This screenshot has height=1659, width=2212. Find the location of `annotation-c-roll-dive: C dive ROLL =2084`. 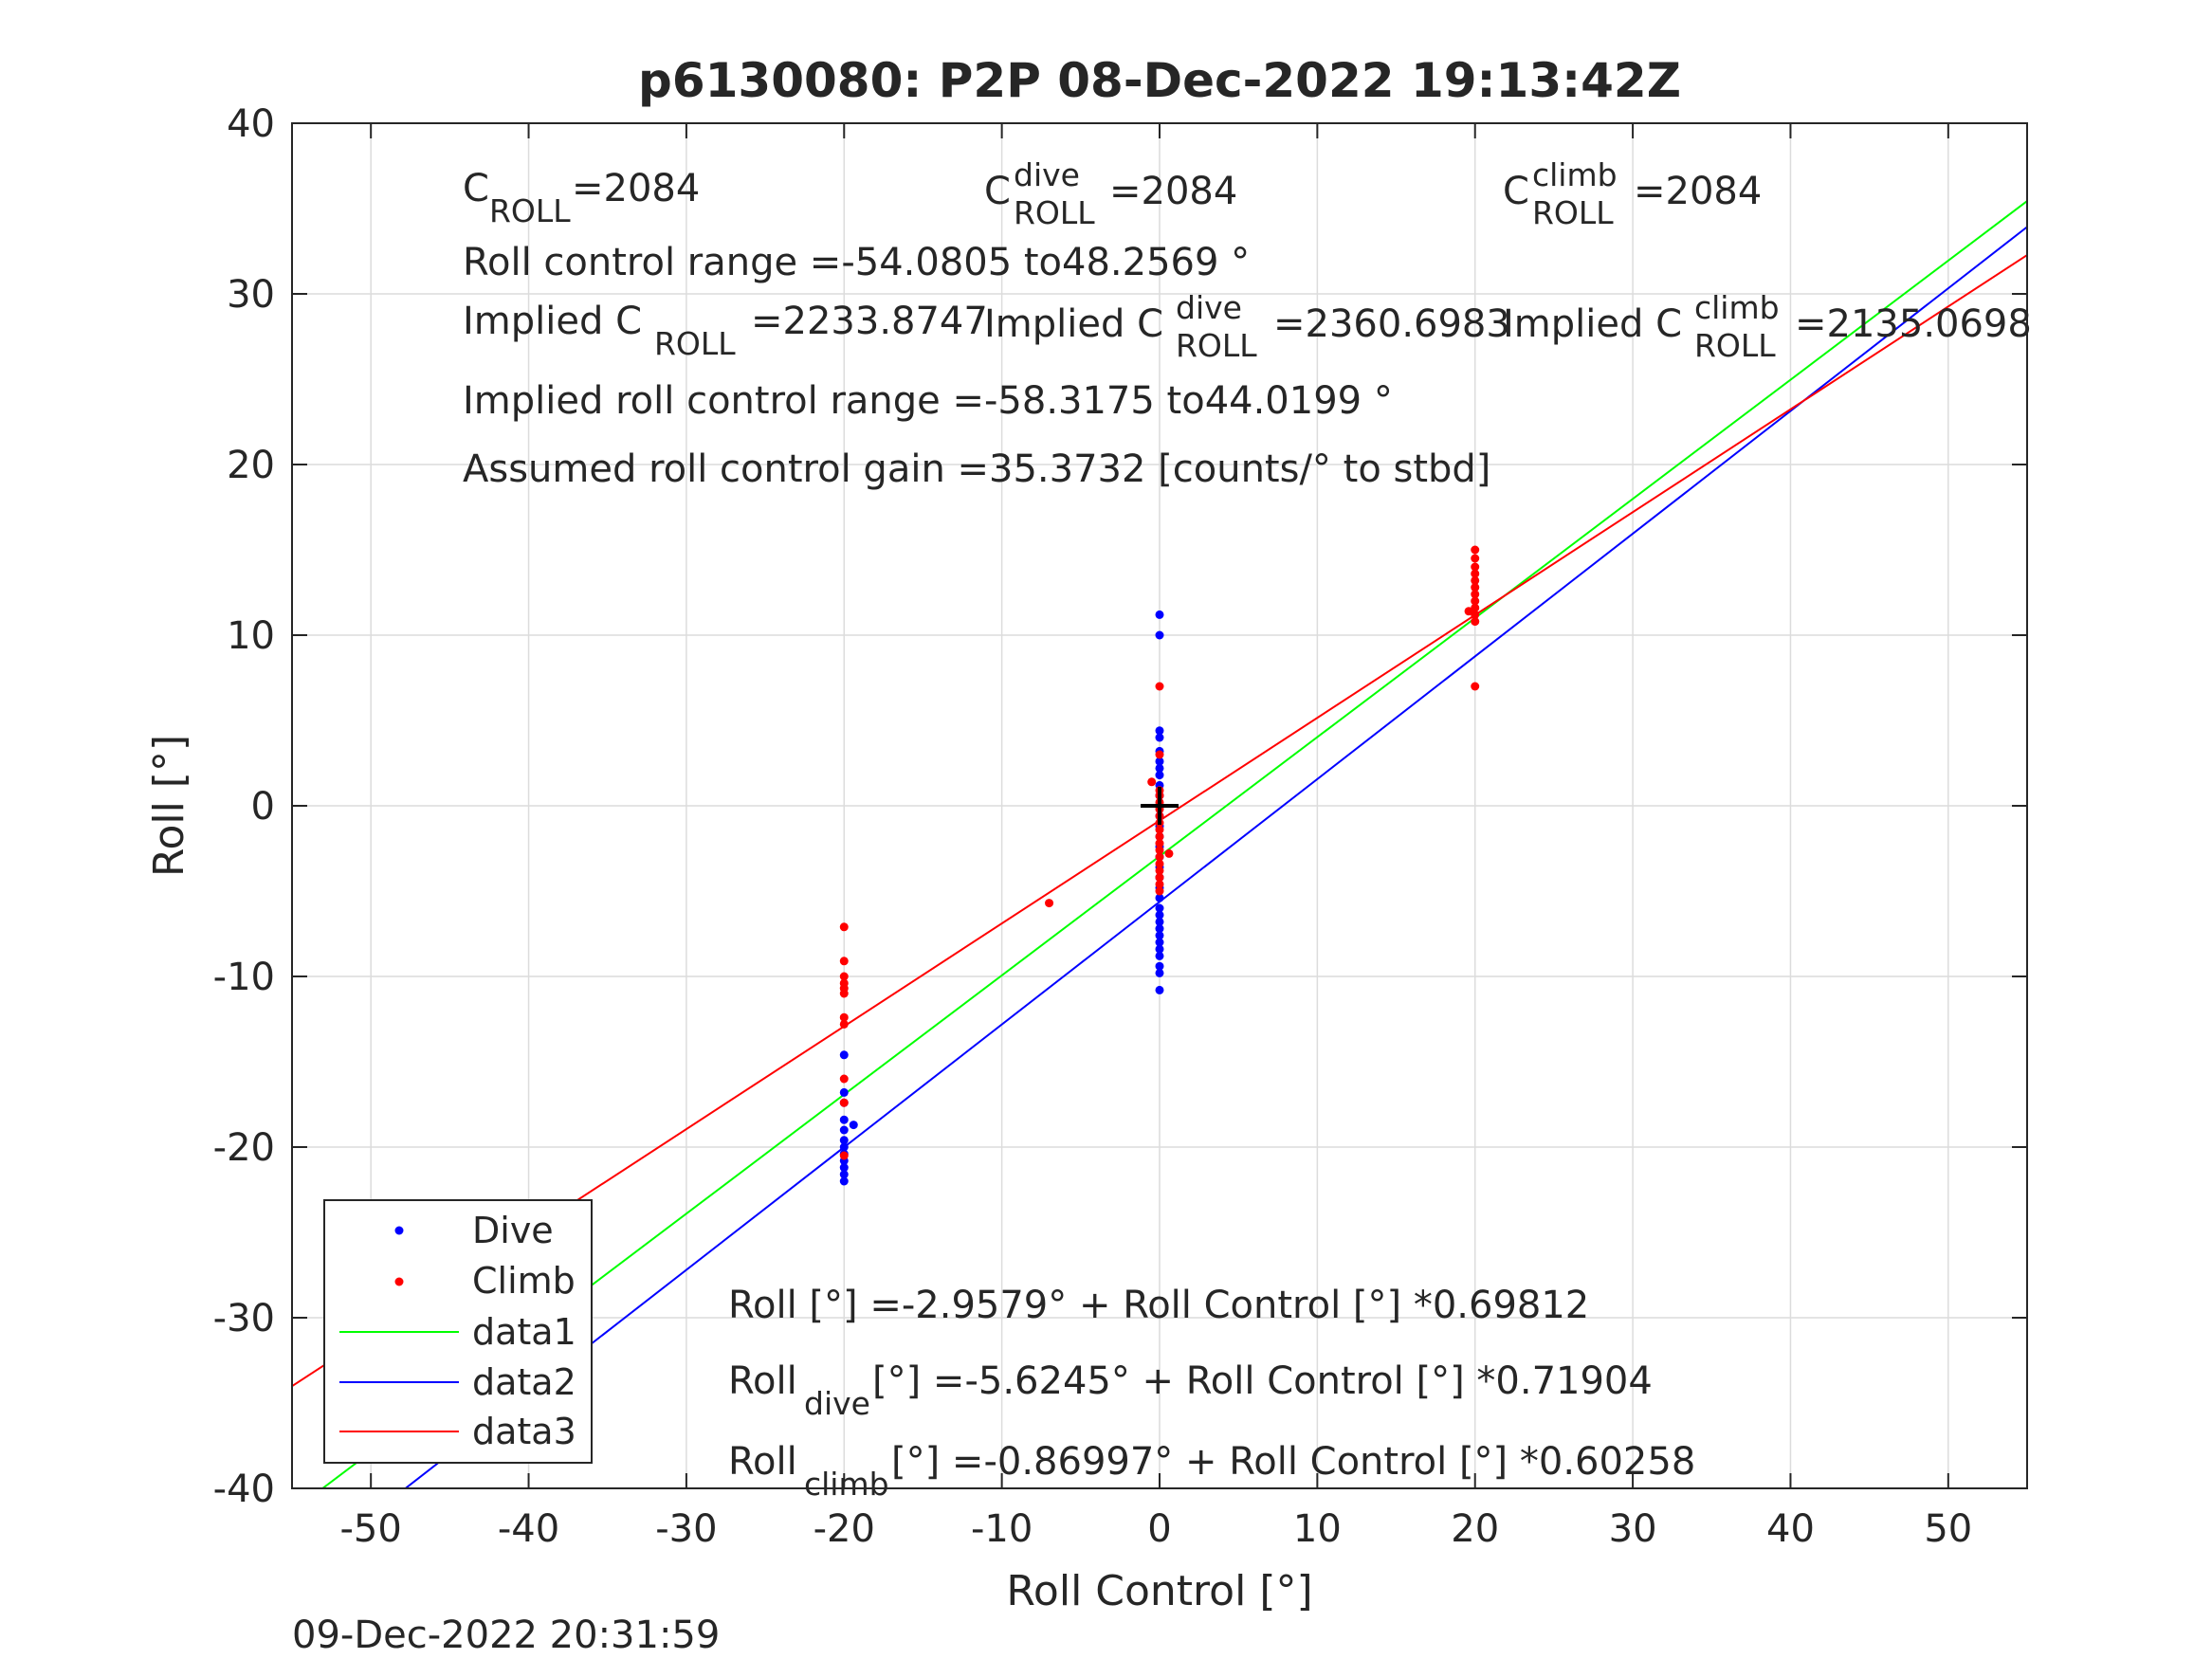

annotation-c-roll-dive: C dive ROLL =2084 is located at coordinates (1110, 193).